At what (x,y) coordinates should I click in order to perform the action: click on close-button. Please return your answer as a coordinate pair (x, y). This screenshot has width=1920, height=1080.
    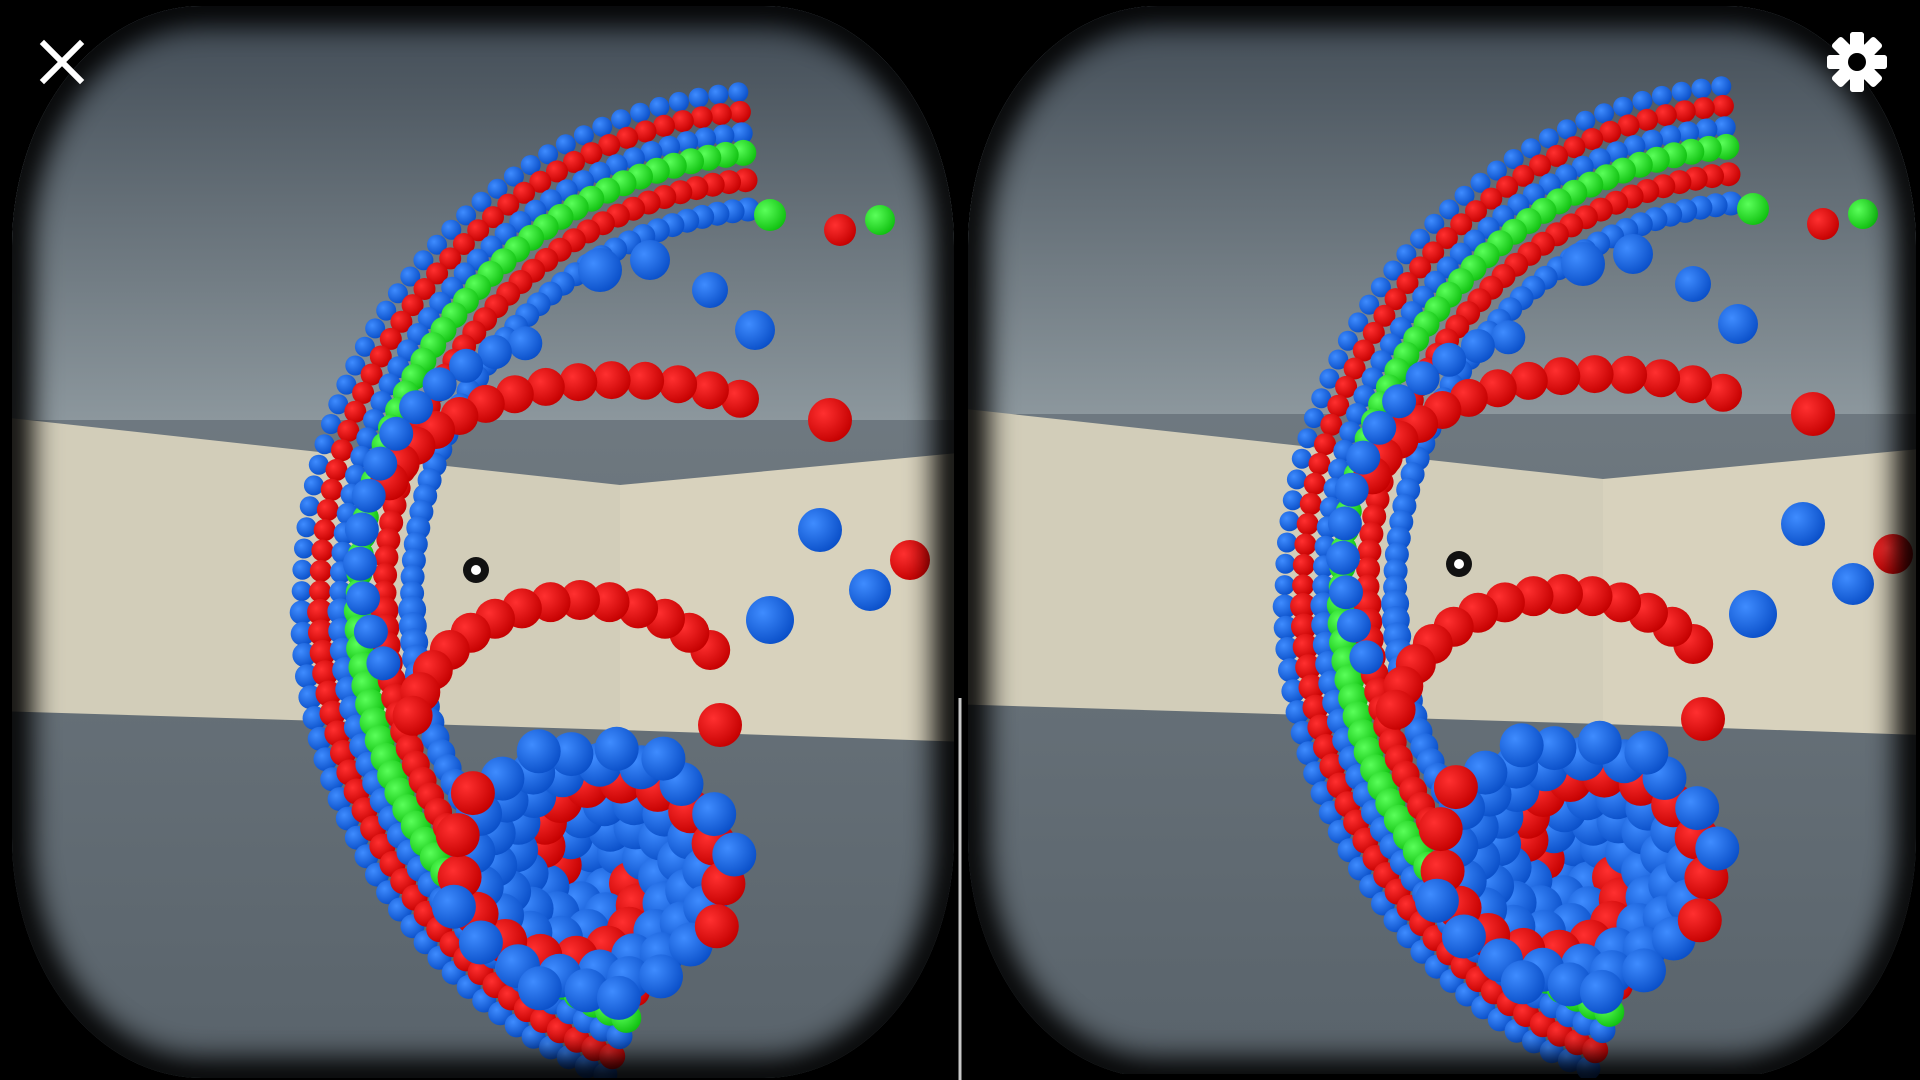
    Looking at the image, I should click on (62, 62).